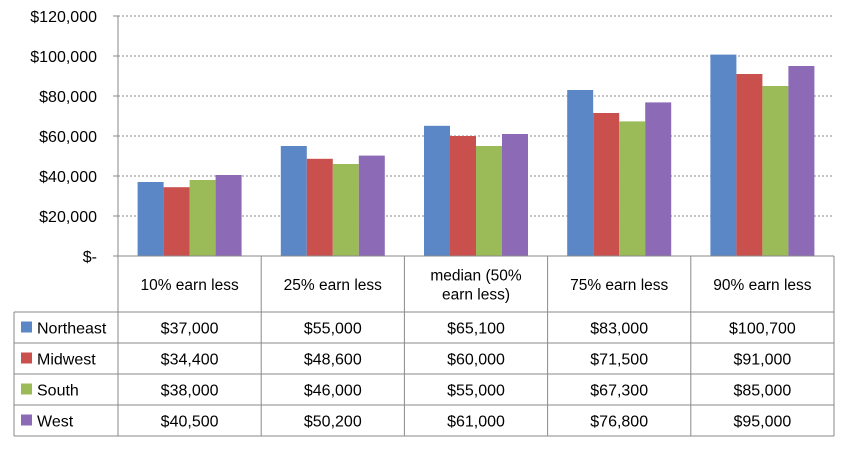 This screenshot has width=850, height=462. I want to click on data-label: $37,000, so click(190, 329).